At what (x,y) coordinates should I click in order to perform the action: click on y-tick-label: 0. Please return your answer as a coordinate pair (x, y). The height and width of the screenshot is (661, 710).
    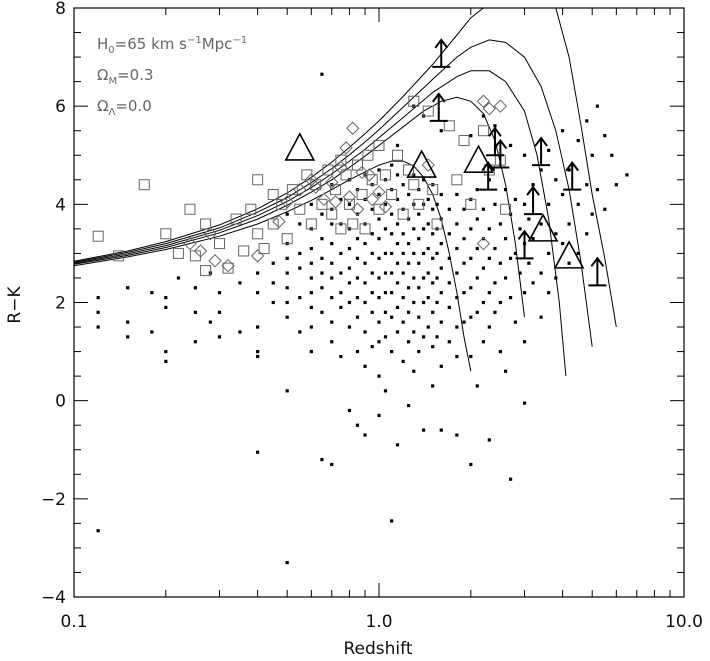
    Looking at the image, I should click on (60, 402).